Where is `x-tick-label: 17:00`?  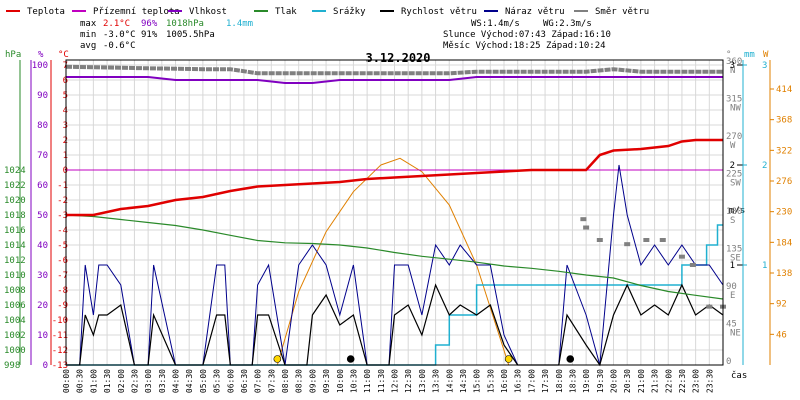 x-tick-label: 17:00 is located at coordinates (531, 381).